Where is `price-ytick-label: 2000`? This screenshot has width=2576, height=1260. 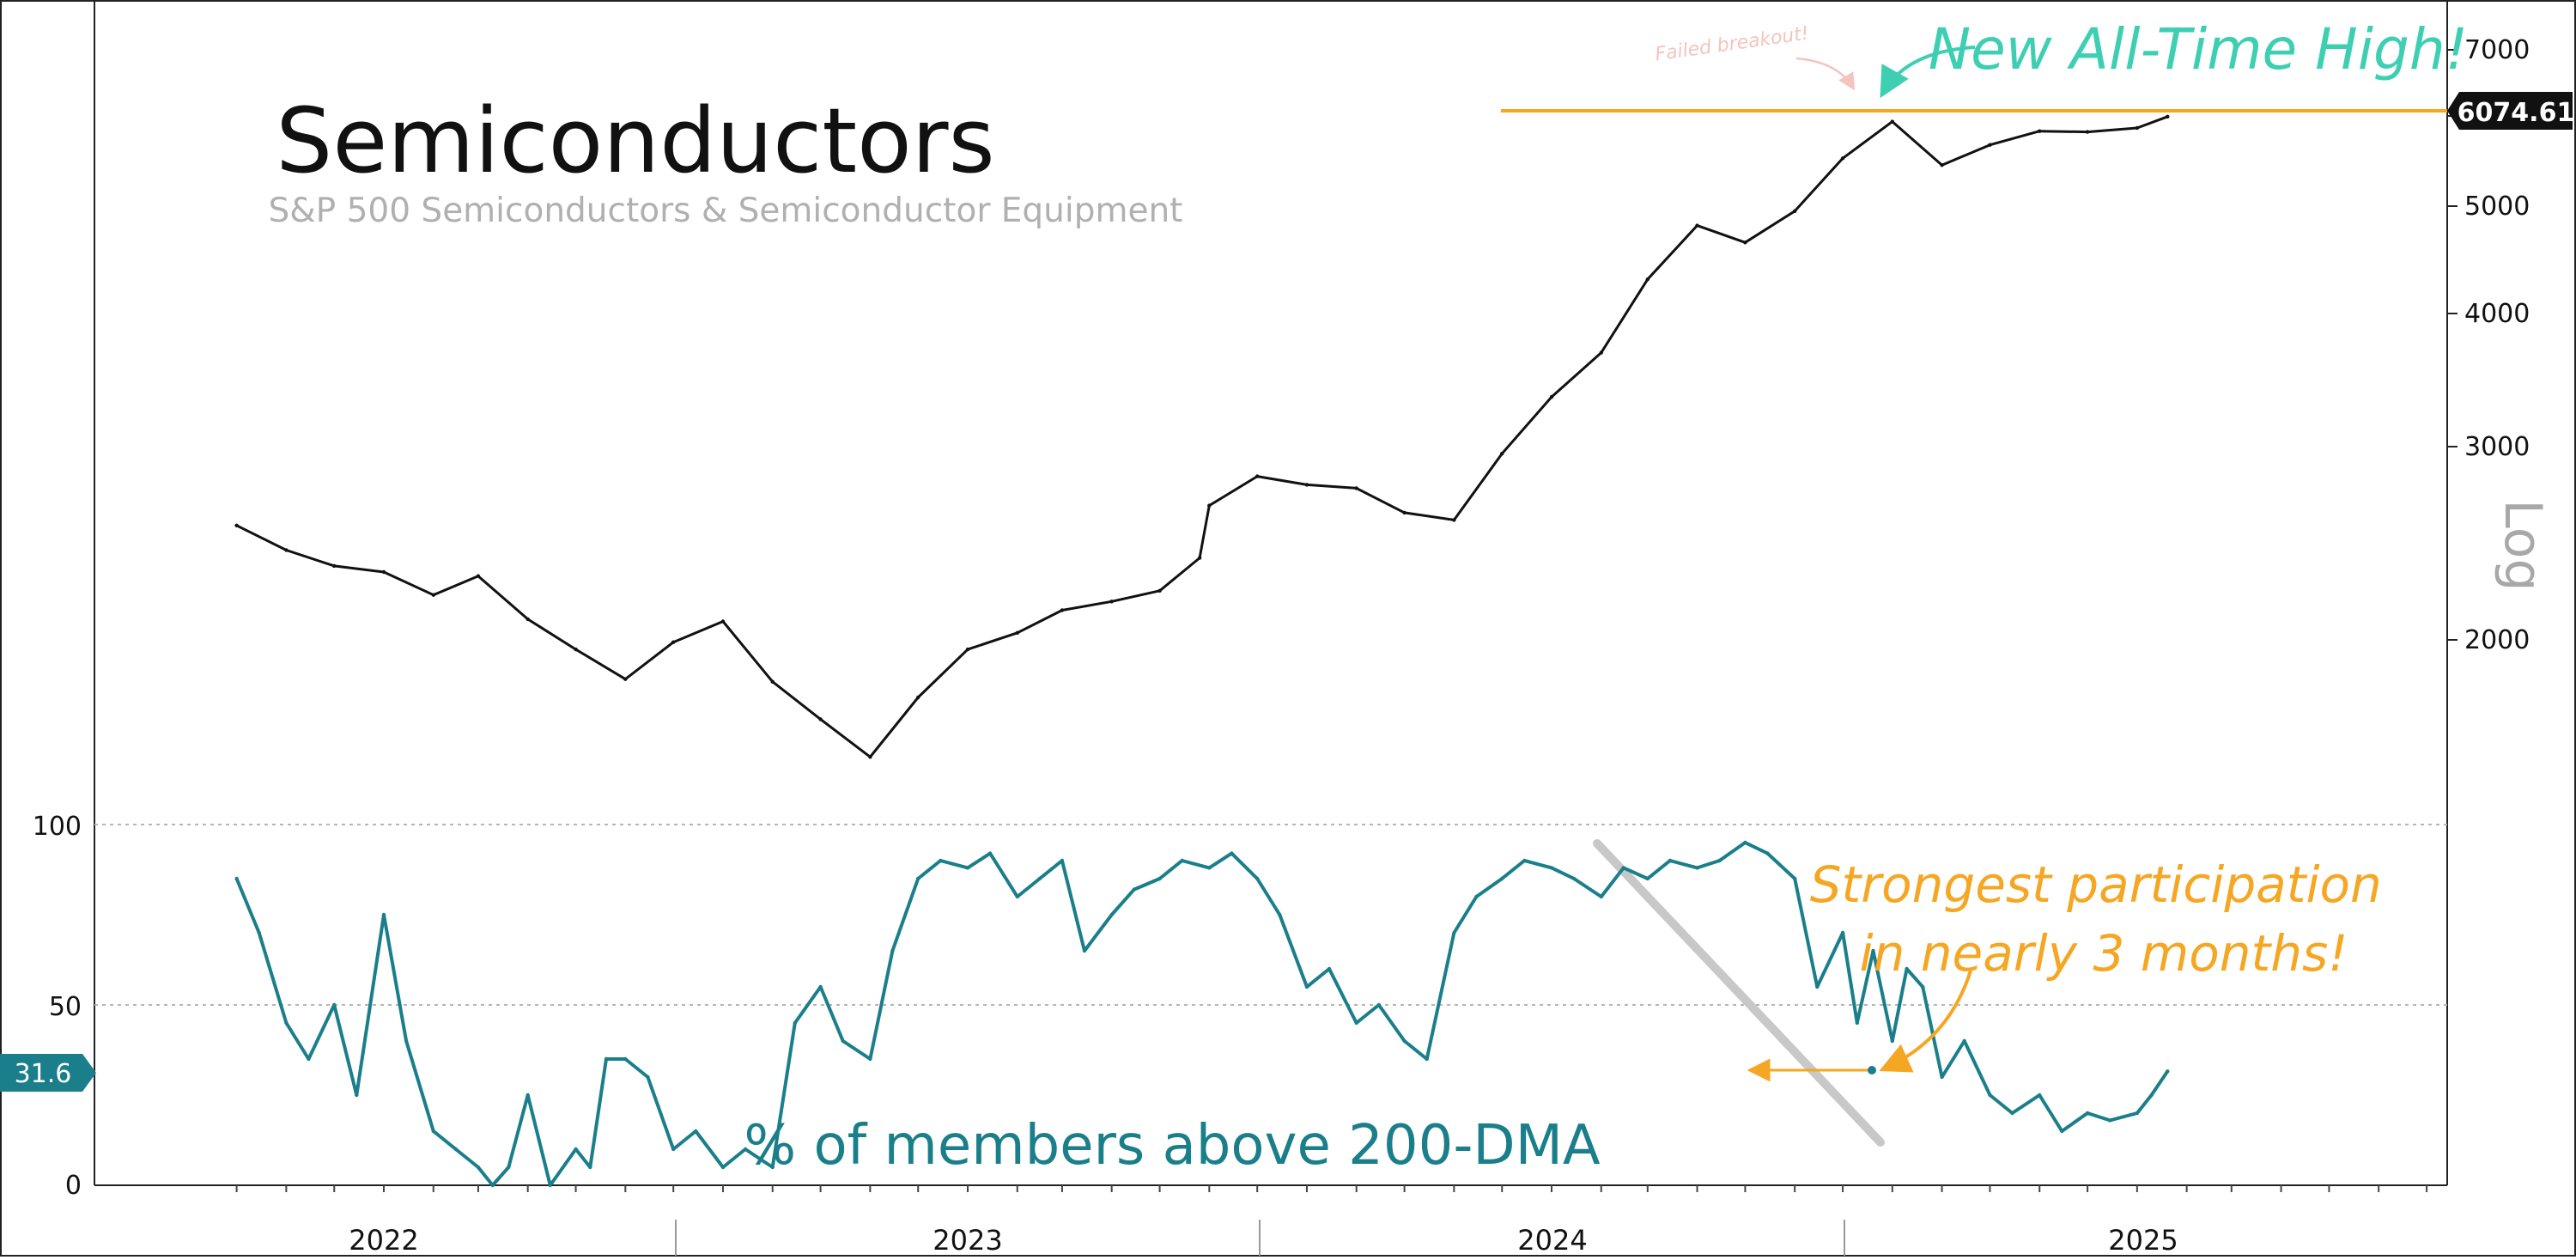
price-ytick-label: 2000 is located at coordinates (2497, 640).